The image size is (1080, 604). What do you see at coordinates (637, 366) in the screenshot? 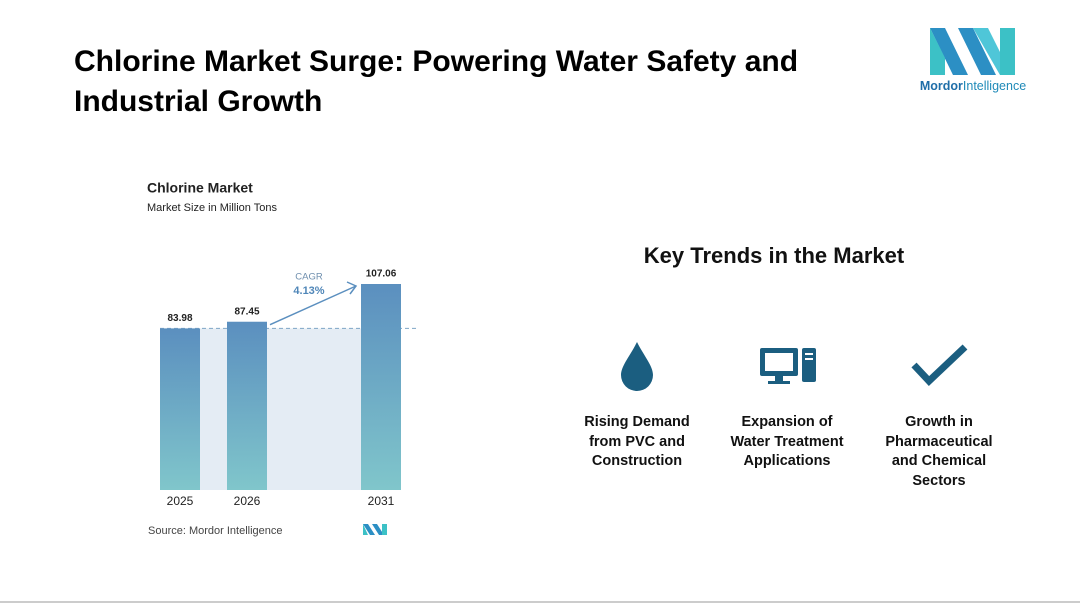
I see `drop-icon` at bounding box center [637, 366].